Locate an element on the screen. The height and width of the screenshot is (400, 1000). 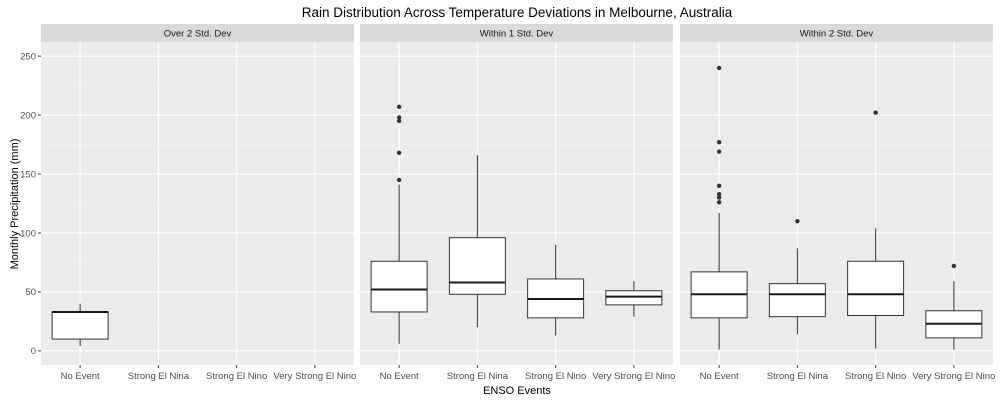
y-tick-label: 100 is located at coordinates (28, 233).